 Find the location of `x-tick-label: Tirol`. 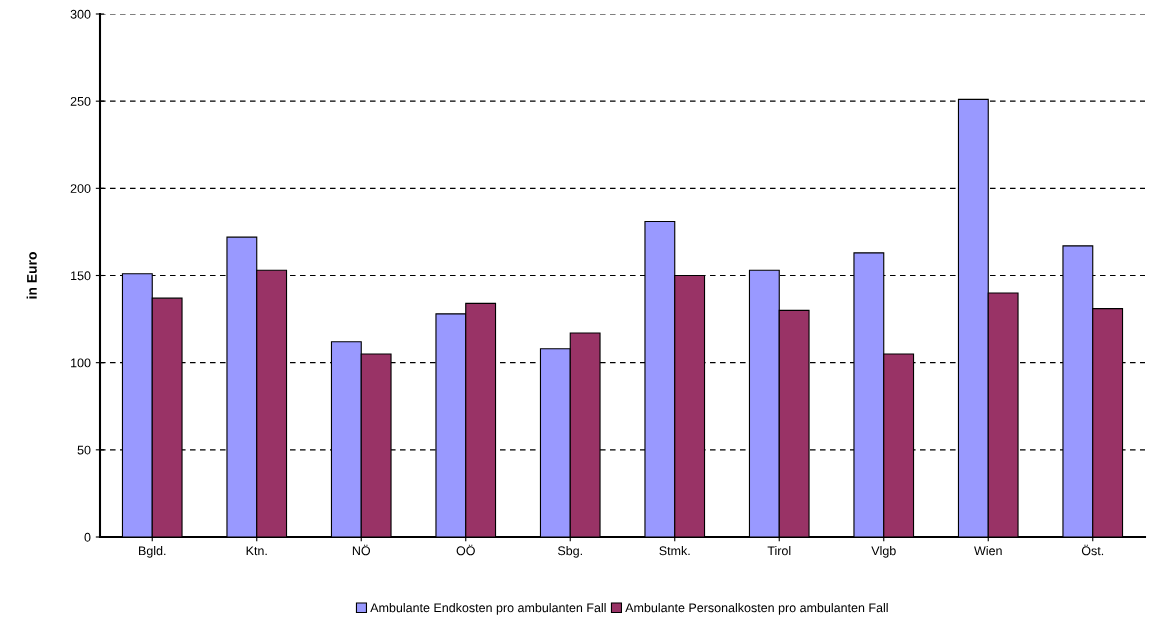

x-tick-label: Tirol is located at coordinates (779, 551).